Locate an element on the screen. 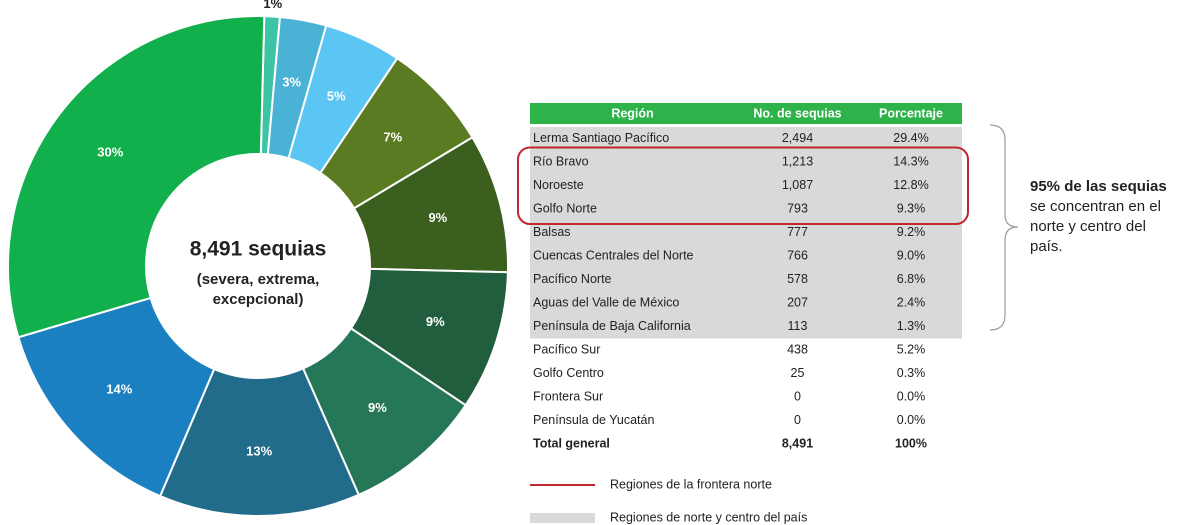  table-cell: Pacífico Sur is located at coordinates (566, 350).